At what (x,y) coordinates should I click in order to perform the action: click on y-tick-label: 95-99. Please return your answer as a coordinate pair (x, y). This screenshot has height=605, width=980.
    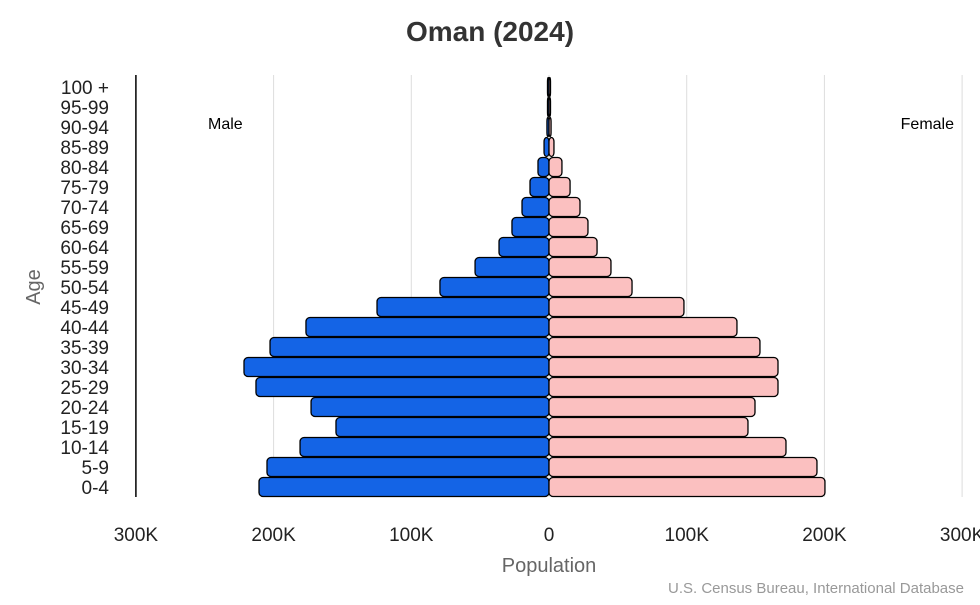
    Looking at the image, I should click on (84, 108).